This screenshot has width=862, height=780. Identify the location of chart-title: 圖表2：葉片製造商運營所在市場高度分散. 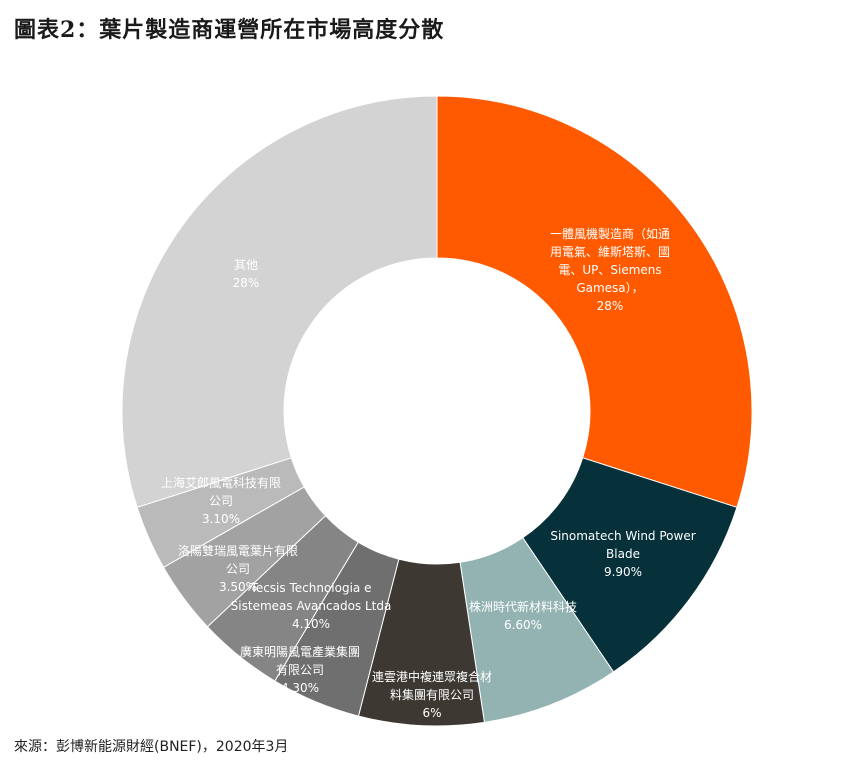
(229, 30).